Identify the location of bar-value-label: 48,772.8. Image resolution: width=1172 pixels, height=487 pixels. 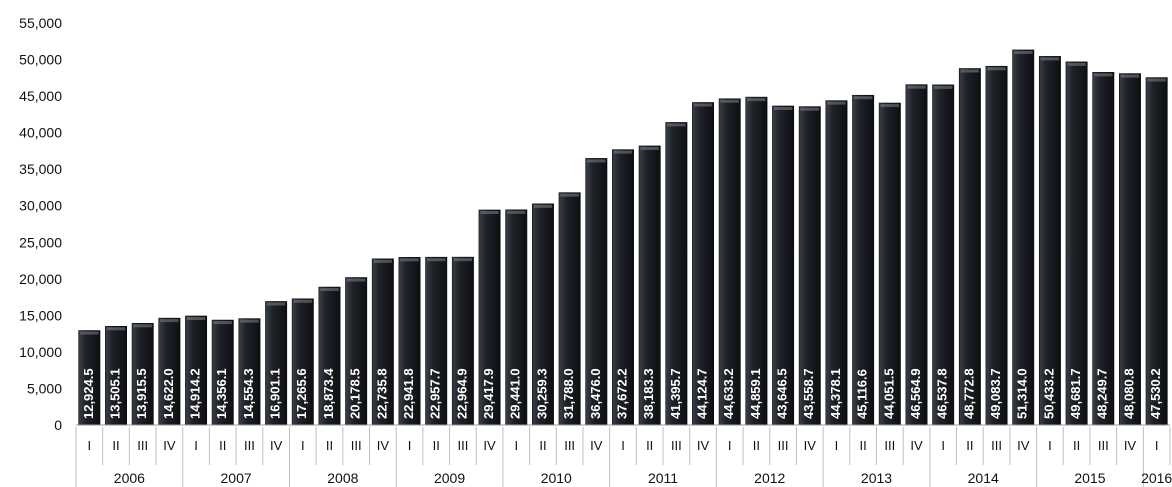
(968, 393).